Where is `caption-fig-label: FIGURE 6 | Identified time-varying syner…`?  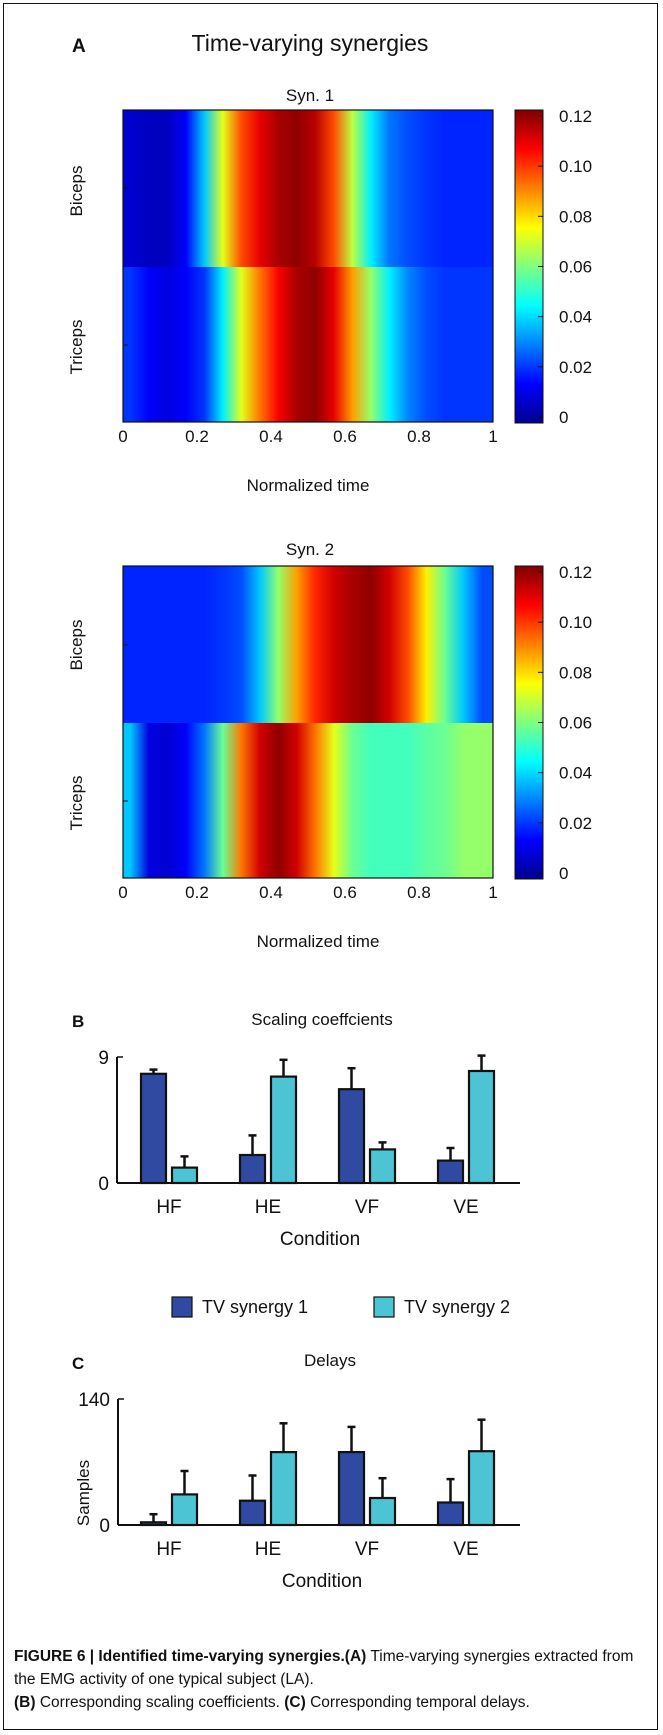
caption-fig-label: FIGURE 6 | Identified time-varying syner… is located at coordinates (179, 1656).